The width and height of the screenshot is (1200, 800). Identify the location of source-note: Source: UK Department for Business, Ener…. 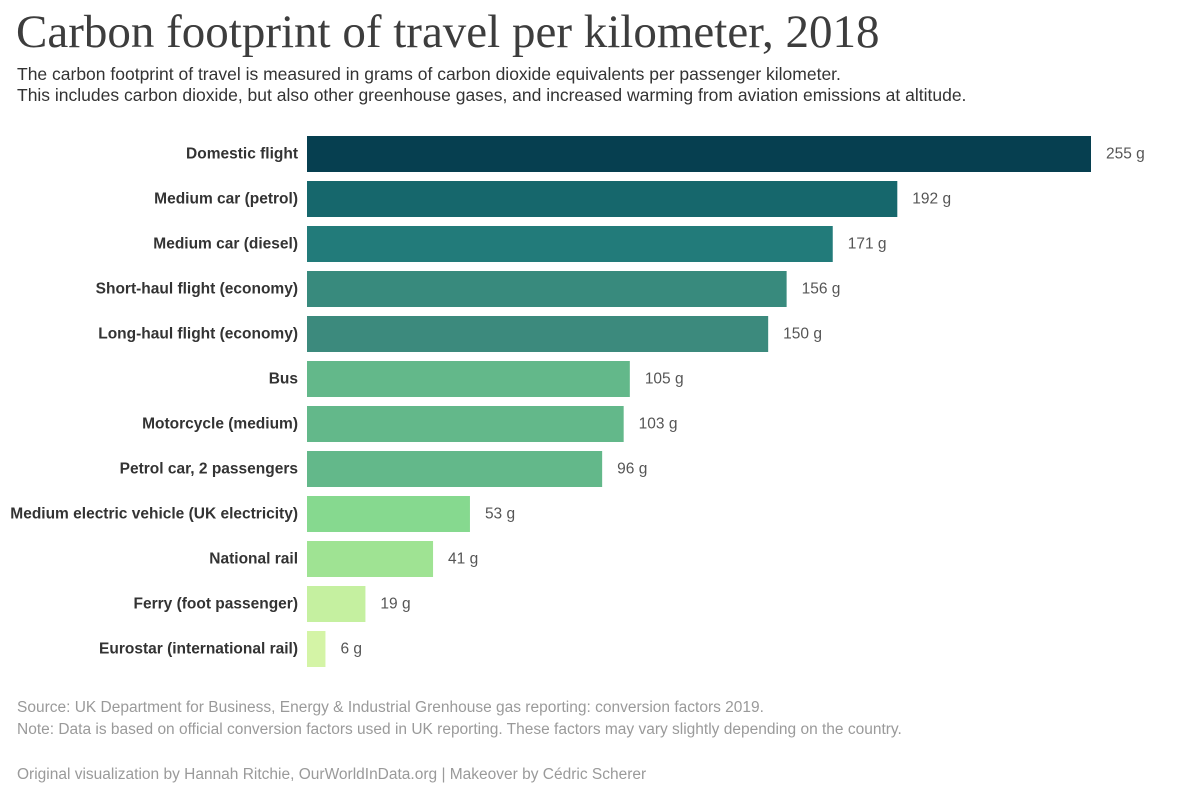
(390, 707).